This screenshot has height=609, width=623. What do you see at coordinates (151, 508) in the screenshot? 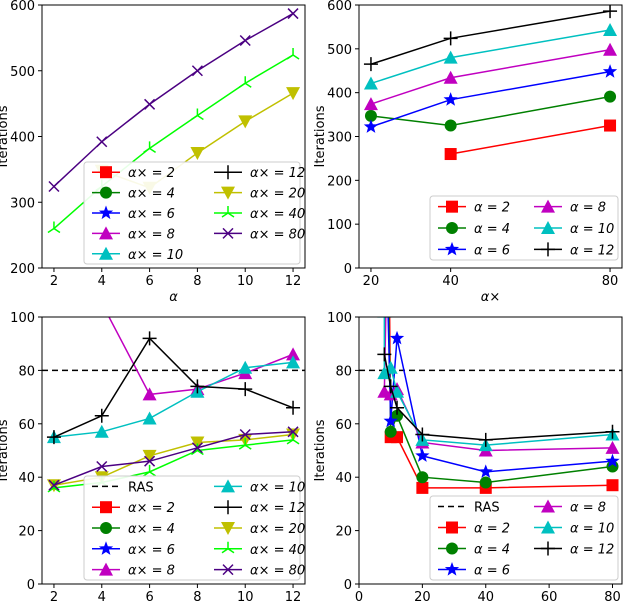
I see `legend-label: α× = 2` at bounding box center [151, 508].